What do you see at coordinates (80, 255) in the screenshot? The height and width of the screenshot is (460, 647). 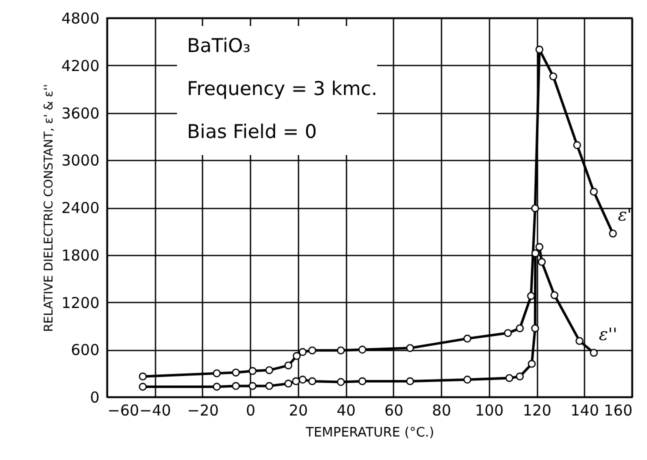 I see `y-tick-label: 1800` at bounding box center [80, 255].